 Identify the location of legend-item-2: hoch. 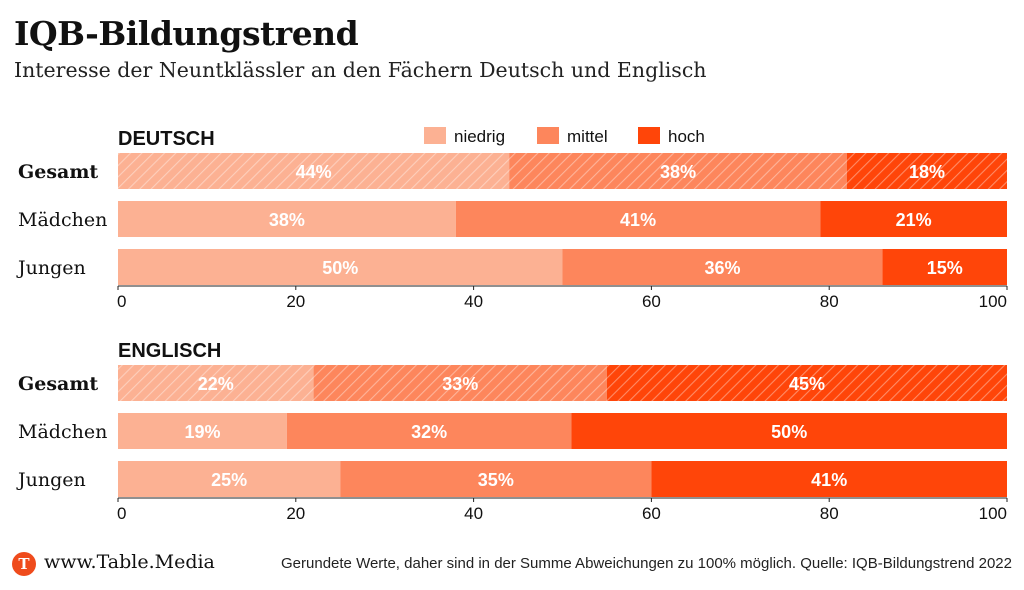
(671, 136).